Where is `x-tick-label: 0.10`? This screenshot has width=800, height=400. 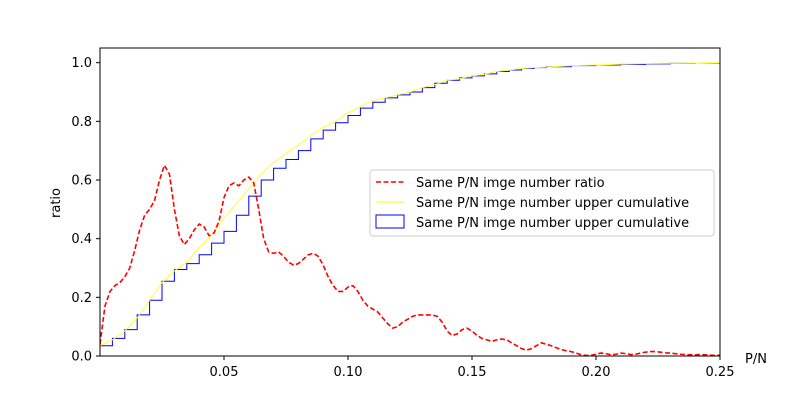 x-tick-label: 0.10 is located at coordinates (348, 372).